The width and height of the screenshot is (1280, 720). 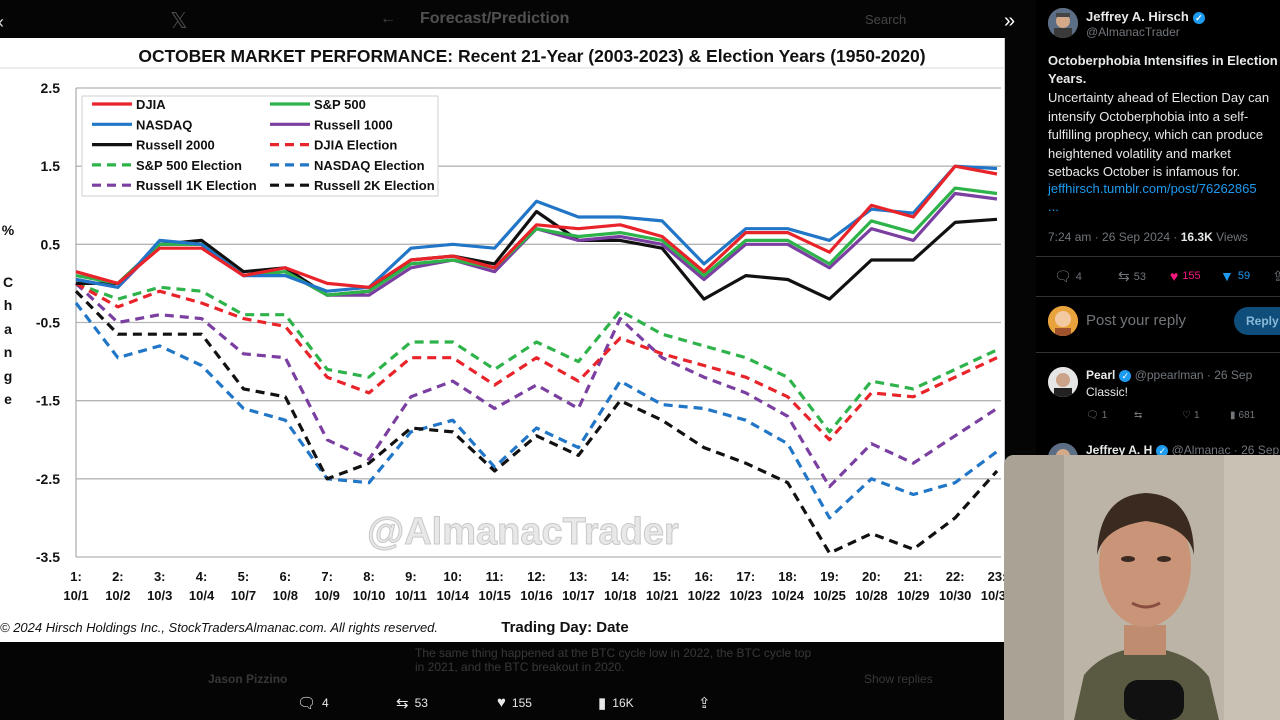 I want to click on author-name-text: Jeffrey A. Hirsch, so click(x=1137, y=16).